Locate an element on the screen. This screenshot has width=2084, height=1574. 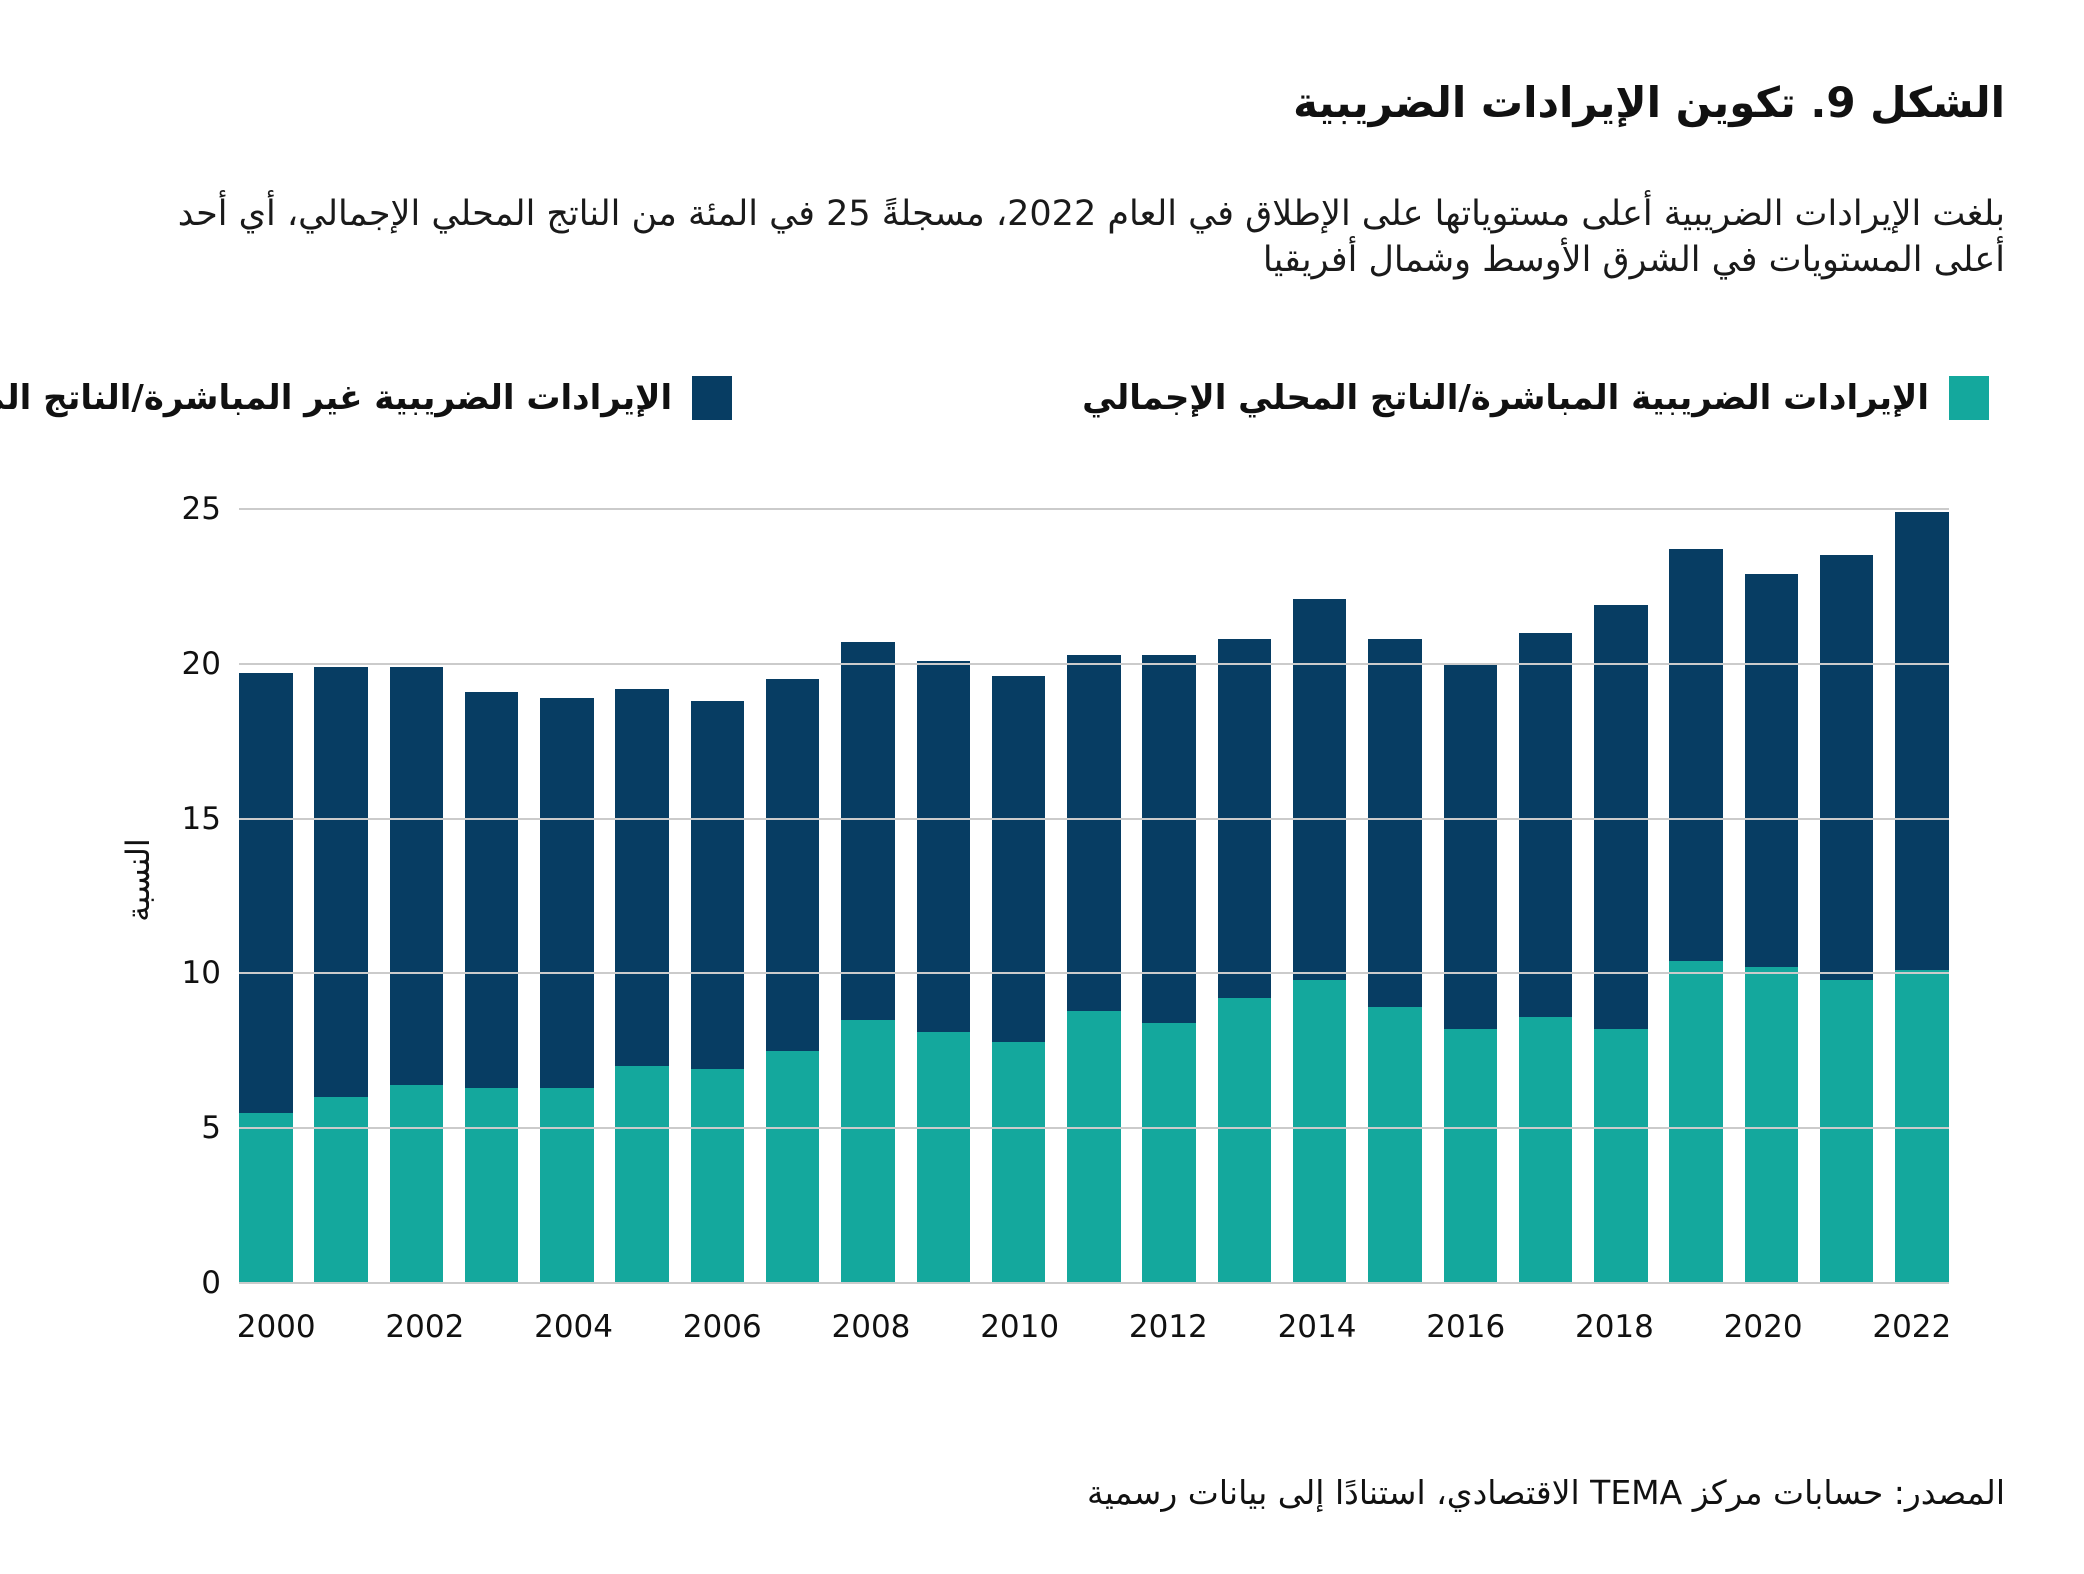
y-axis-title: النسبة is located at coordinates (139, 880).